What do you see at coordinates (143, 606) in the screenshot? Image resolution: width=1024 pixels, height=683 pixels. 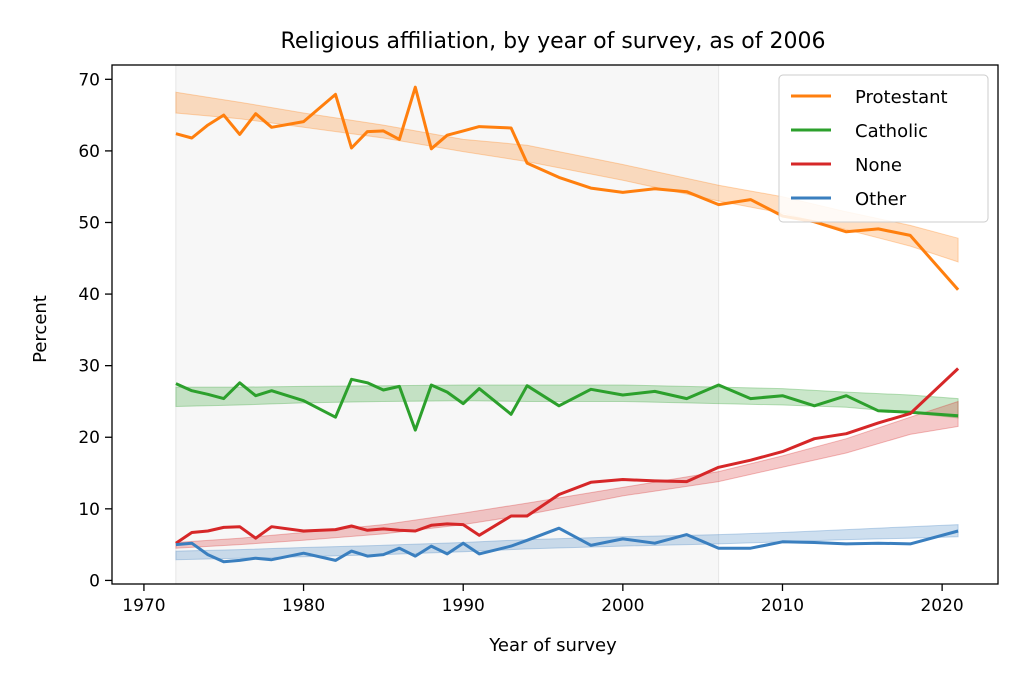 I see `x-tick-label: 1970` at bounding box center [143, 606].